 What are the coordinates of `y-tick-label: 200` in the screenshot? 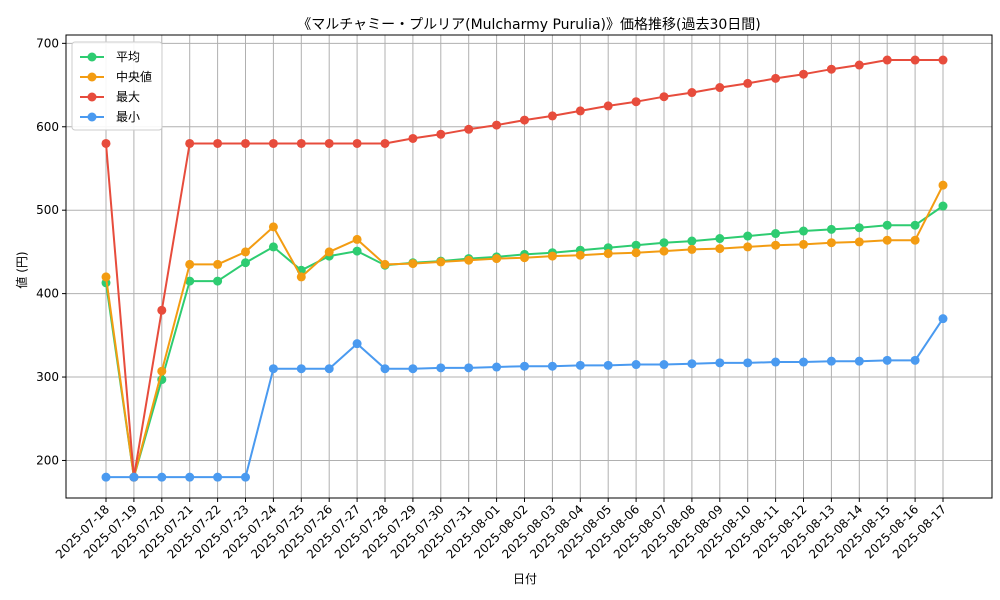 It's located at (47, 460).